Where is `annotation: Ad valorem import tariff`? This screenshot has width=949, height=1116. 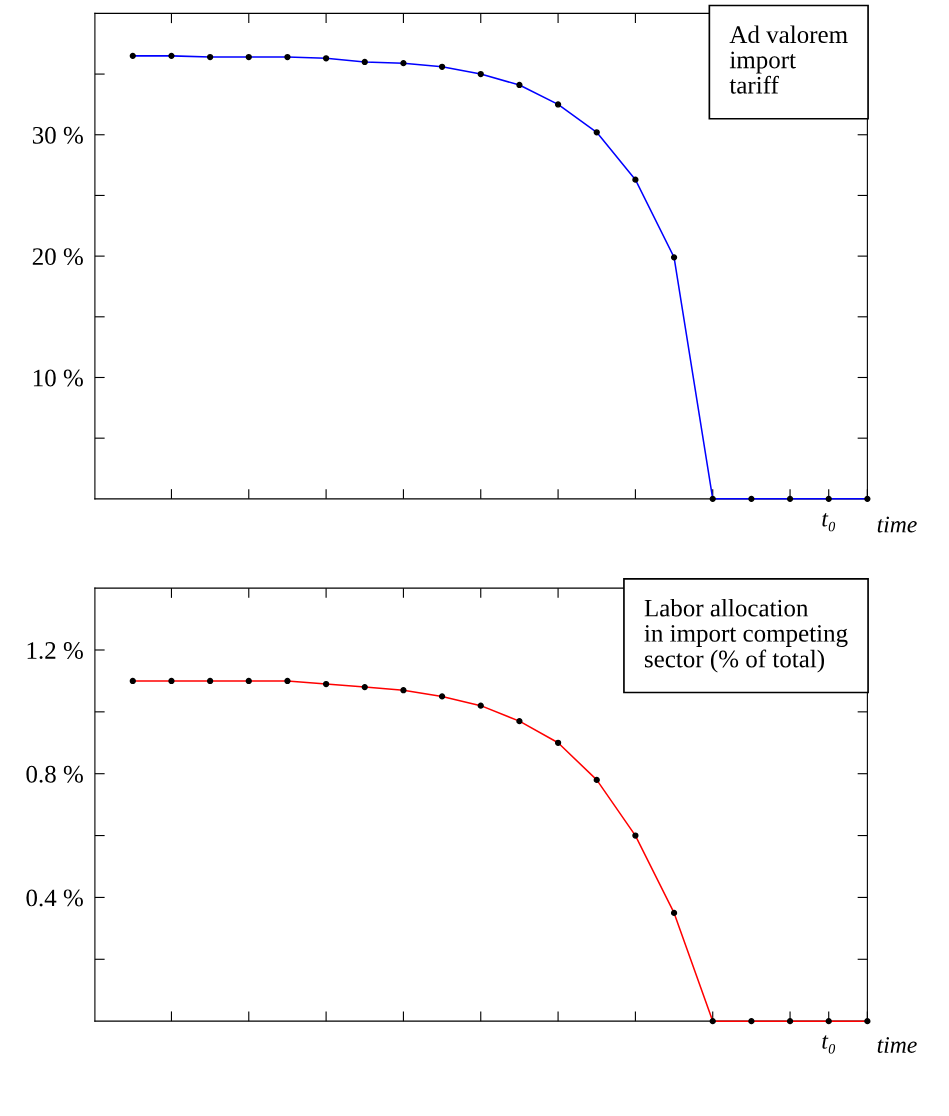
annotation: Ad valorem import tariff is located at coordinates (788, 59).